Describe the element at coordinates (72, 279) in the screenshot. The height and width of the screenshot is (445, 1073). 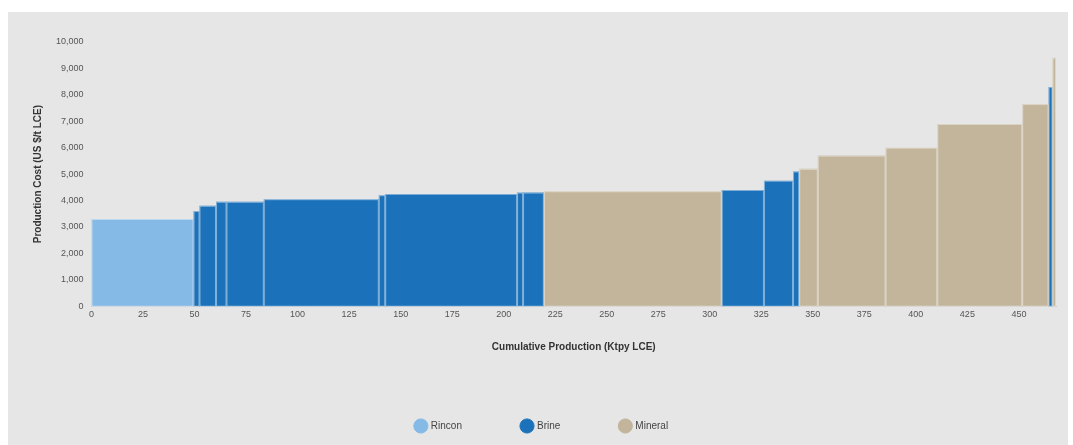
I see `y-tick-label: 1,000` at that location.